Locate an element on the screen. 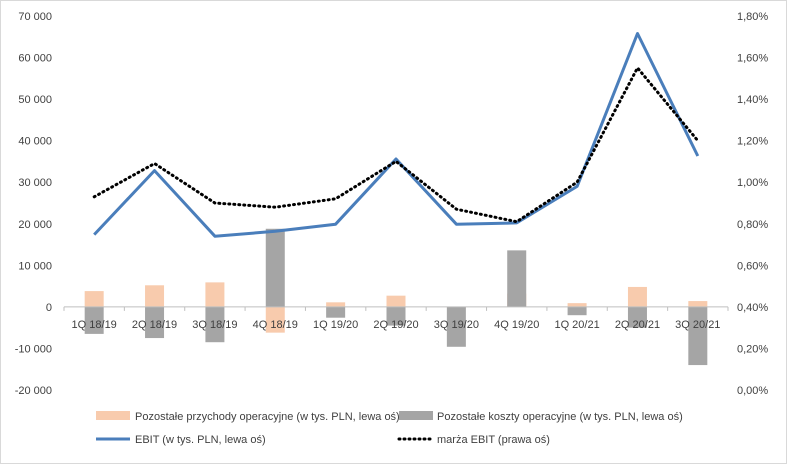 Image resolution: width=787 pixels, height=464 pixels. y-left-tick-label: -20 000 is located at coordinates (33, 391).